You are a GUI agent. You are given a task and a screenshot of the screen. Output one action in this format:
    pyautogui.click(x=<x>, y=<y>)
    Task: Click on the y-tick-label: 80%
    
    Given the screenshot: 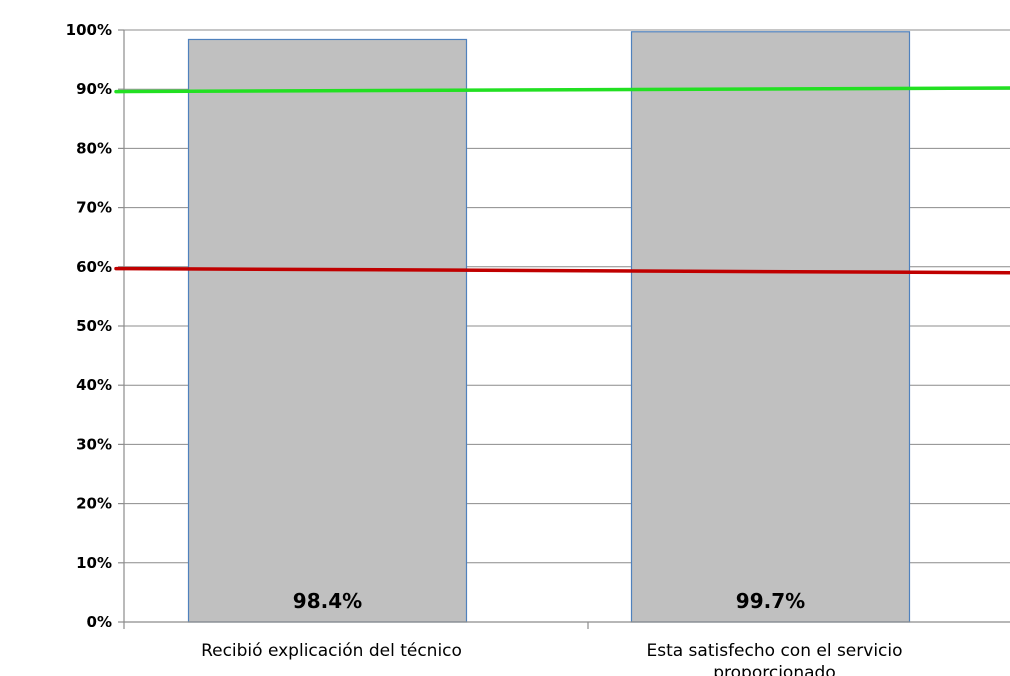 What is the action you would take?
    pyautogui.click(x=94, y=148)
    